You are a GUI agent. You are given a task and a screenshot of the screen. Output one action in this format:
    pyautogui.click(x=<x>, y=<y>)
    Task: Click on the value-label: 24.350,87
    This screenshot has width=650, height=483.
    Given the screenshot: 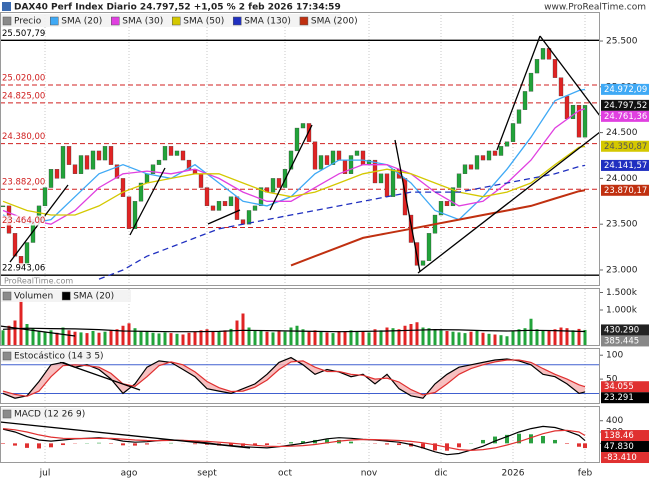 What is the action you would take?
    pyautogui.click(x=625, y=147)
    